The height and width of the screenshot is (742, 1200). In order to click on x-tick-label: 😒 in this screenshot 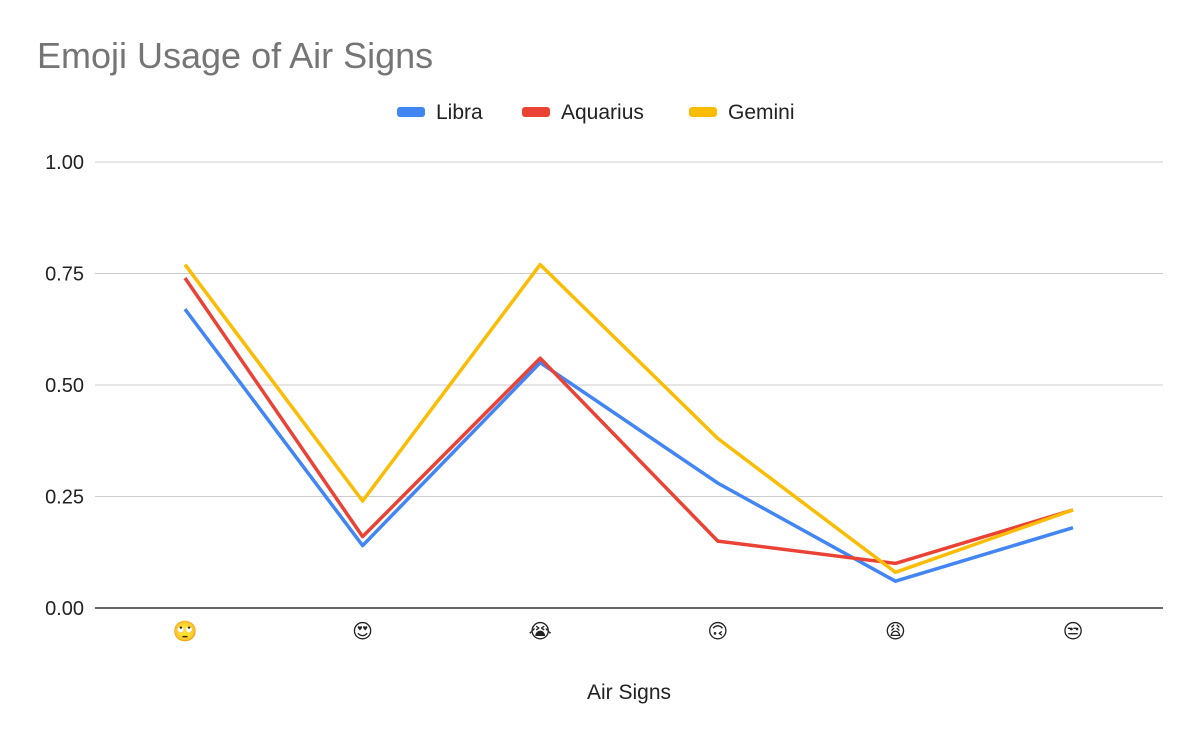, I will do `click(1073, 632)`.